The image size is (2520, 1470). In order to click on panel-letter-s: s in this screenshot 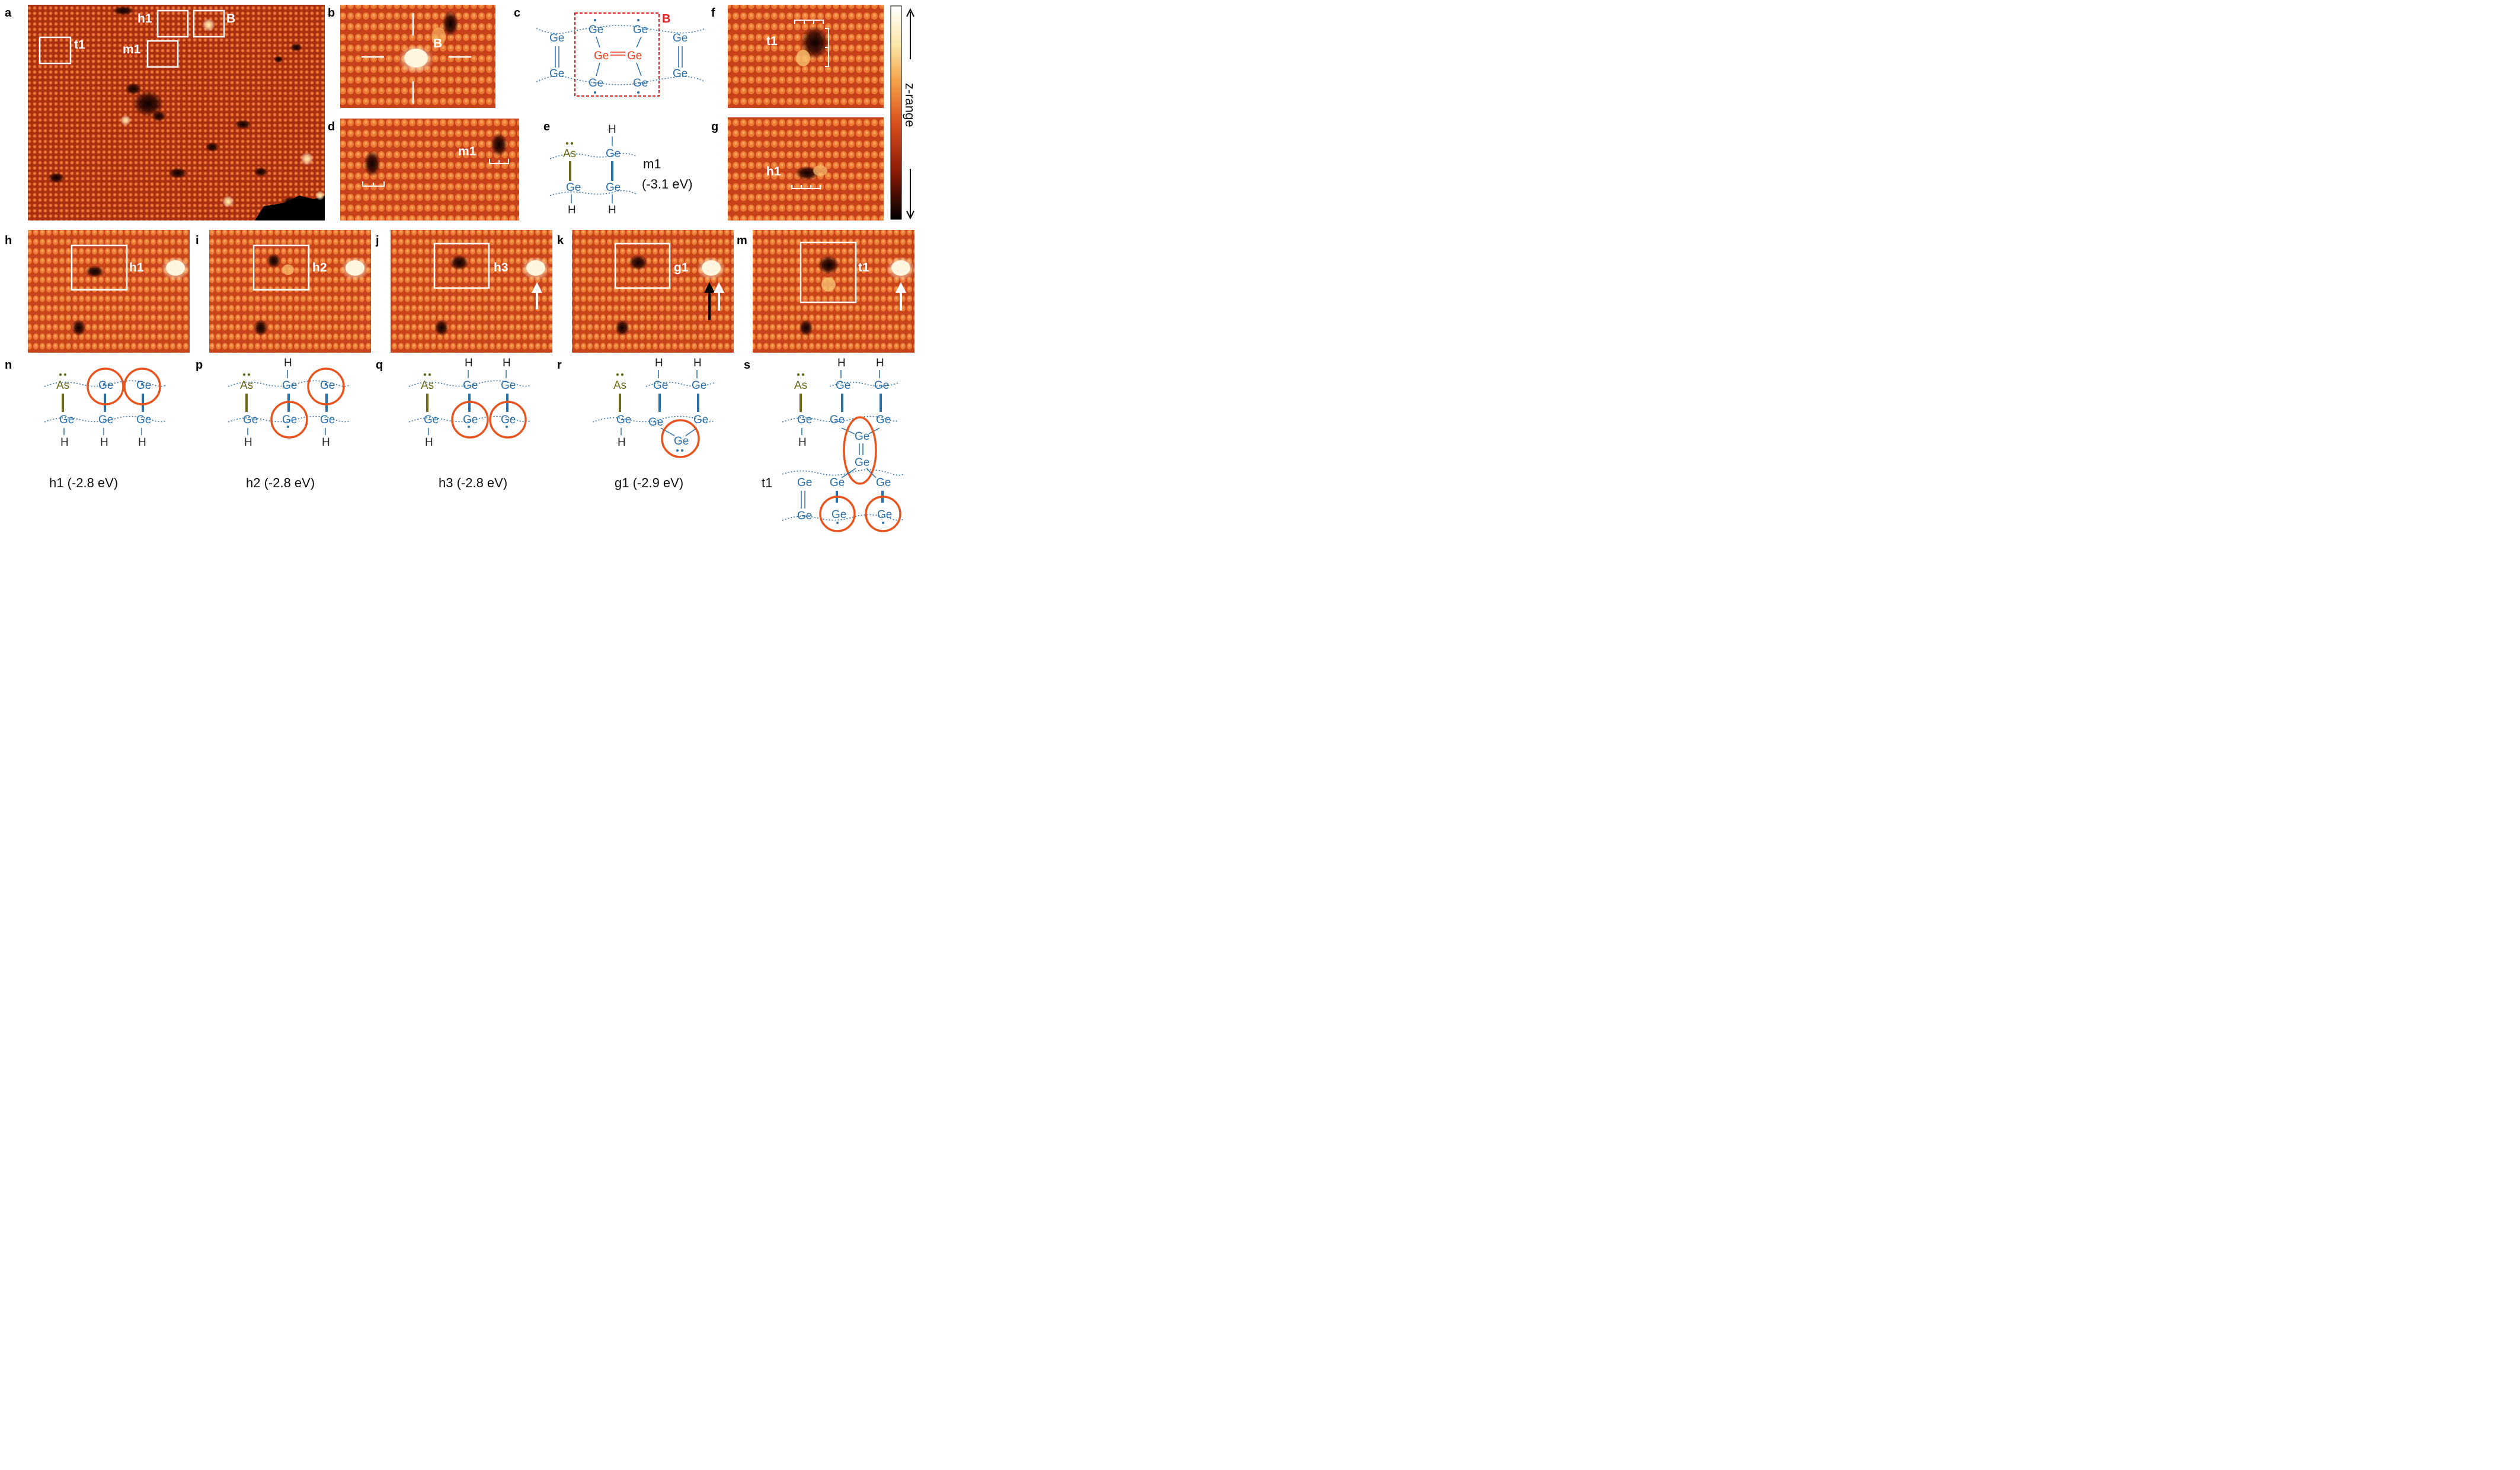, I will do `click(747, 366)`.